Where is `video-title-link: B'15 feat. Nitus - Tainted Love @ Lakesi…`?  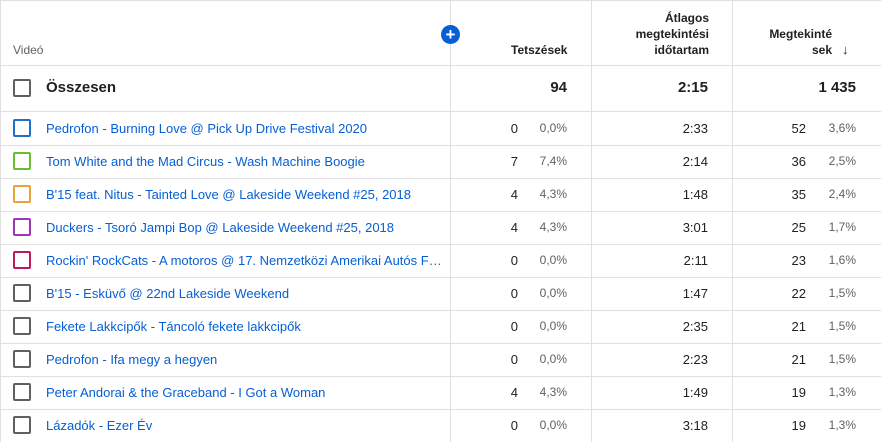 video-title-link: B'15 feat. Nitus - Tainted Love @ Lakesi… is located at coordinates (228, 194).